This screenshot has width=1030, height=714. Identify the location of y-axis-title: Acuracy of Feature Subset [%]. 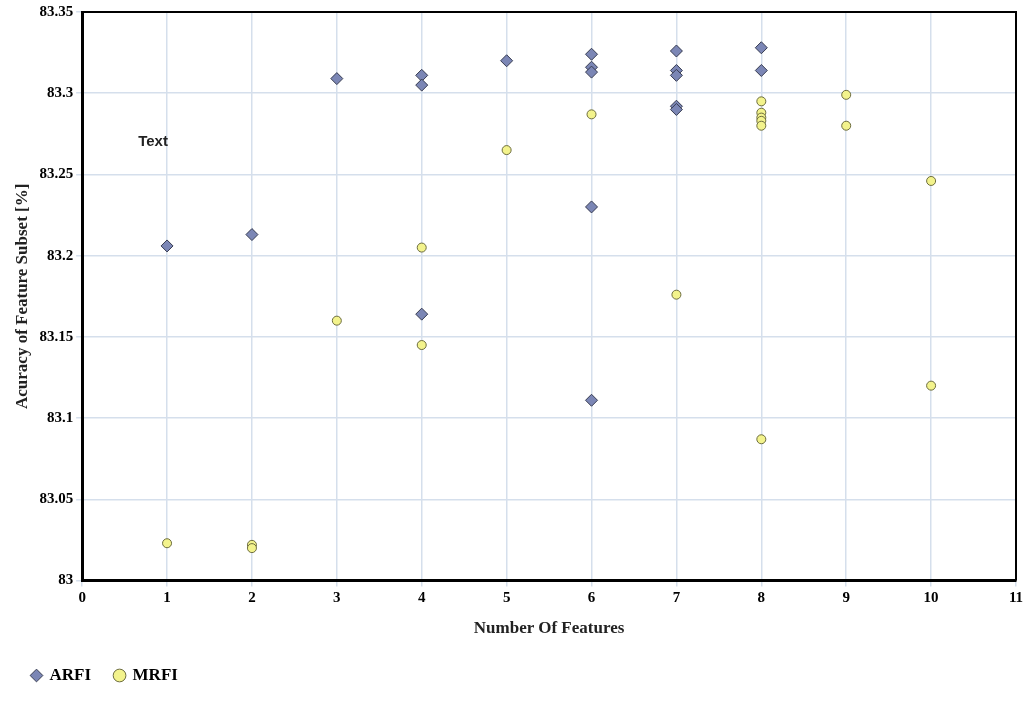
(21, 296).